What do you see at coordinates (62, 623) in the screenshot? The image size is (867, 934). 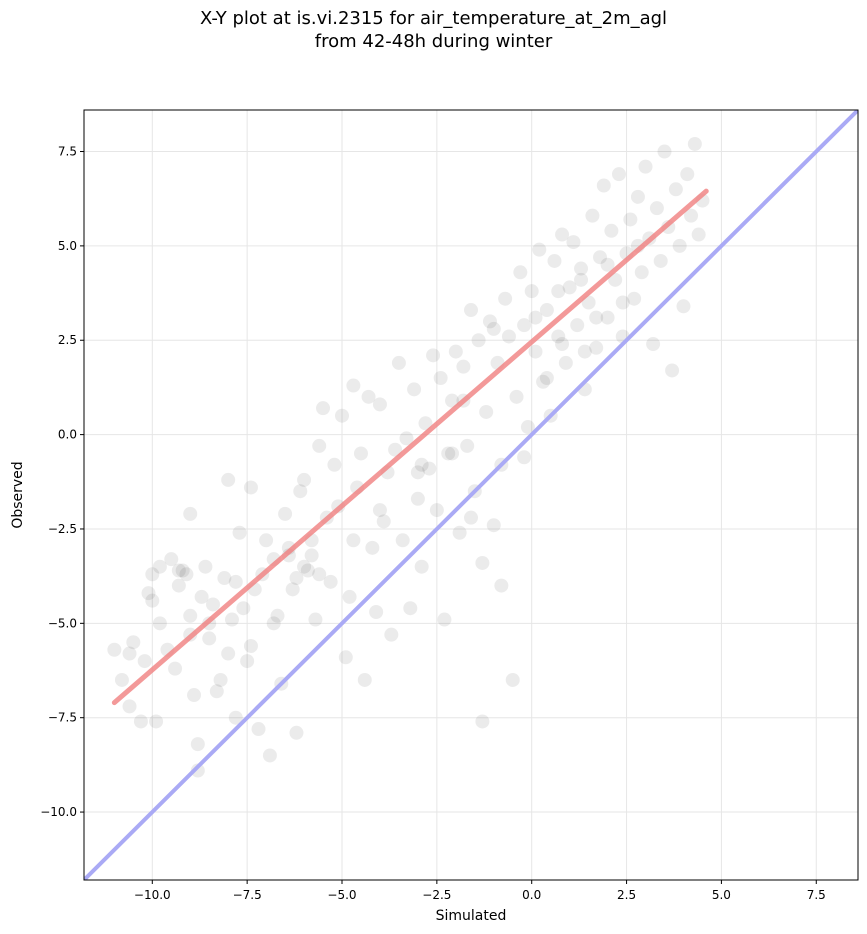 I see `y-tick-label: −5.0` at bounding box center [62, 623].